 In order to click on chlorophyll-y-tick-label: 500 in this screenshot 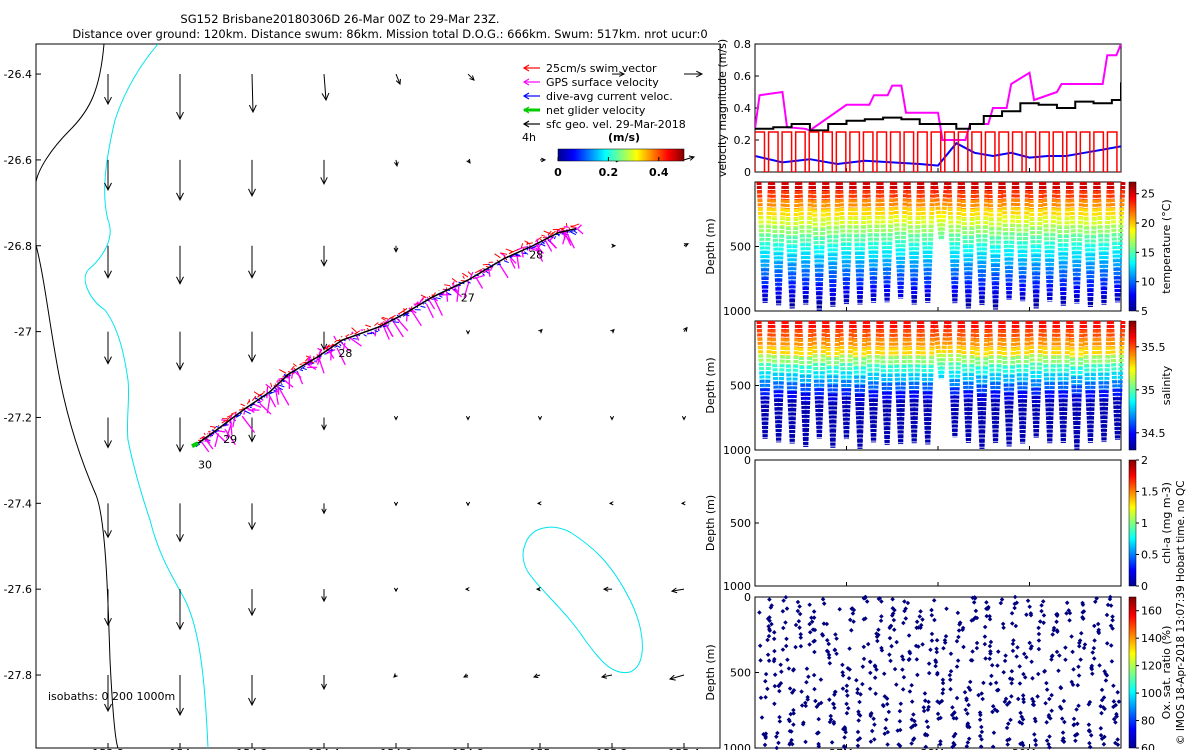, I will do `click(740, 523)`.